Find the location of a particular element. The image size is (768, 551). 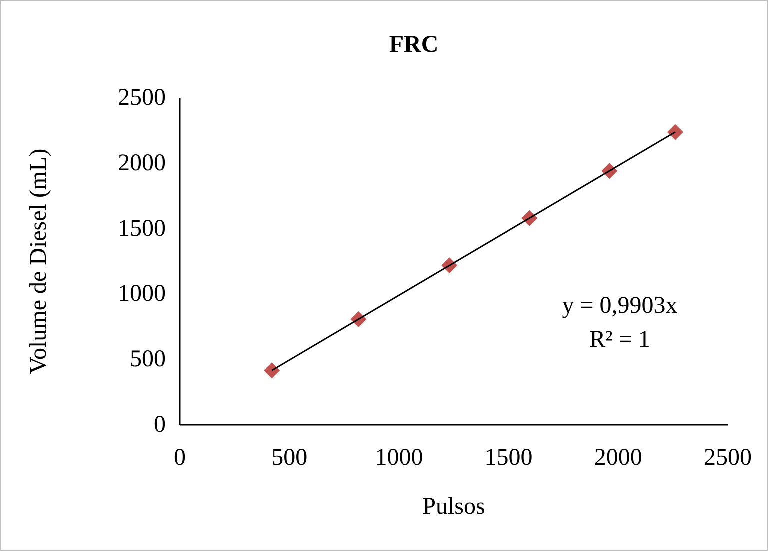

x-tick-label: 1000 is located at coordinates (399, 458).